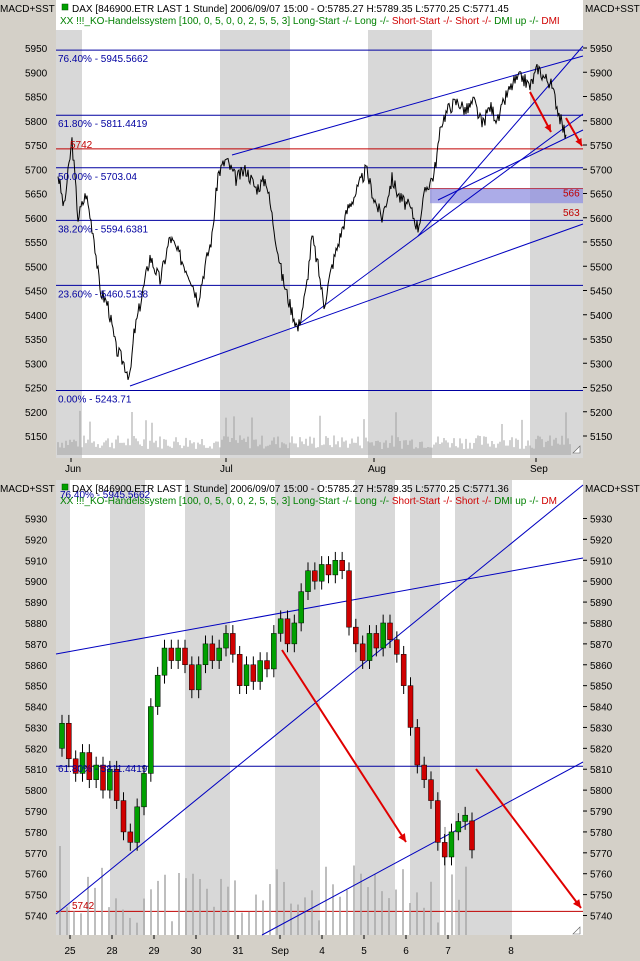 This screenshot has height=961, width=640. Describe the element at coordinates (36, 267) in the screenshot. I see `y-tick-label-left: 5500` at that location.